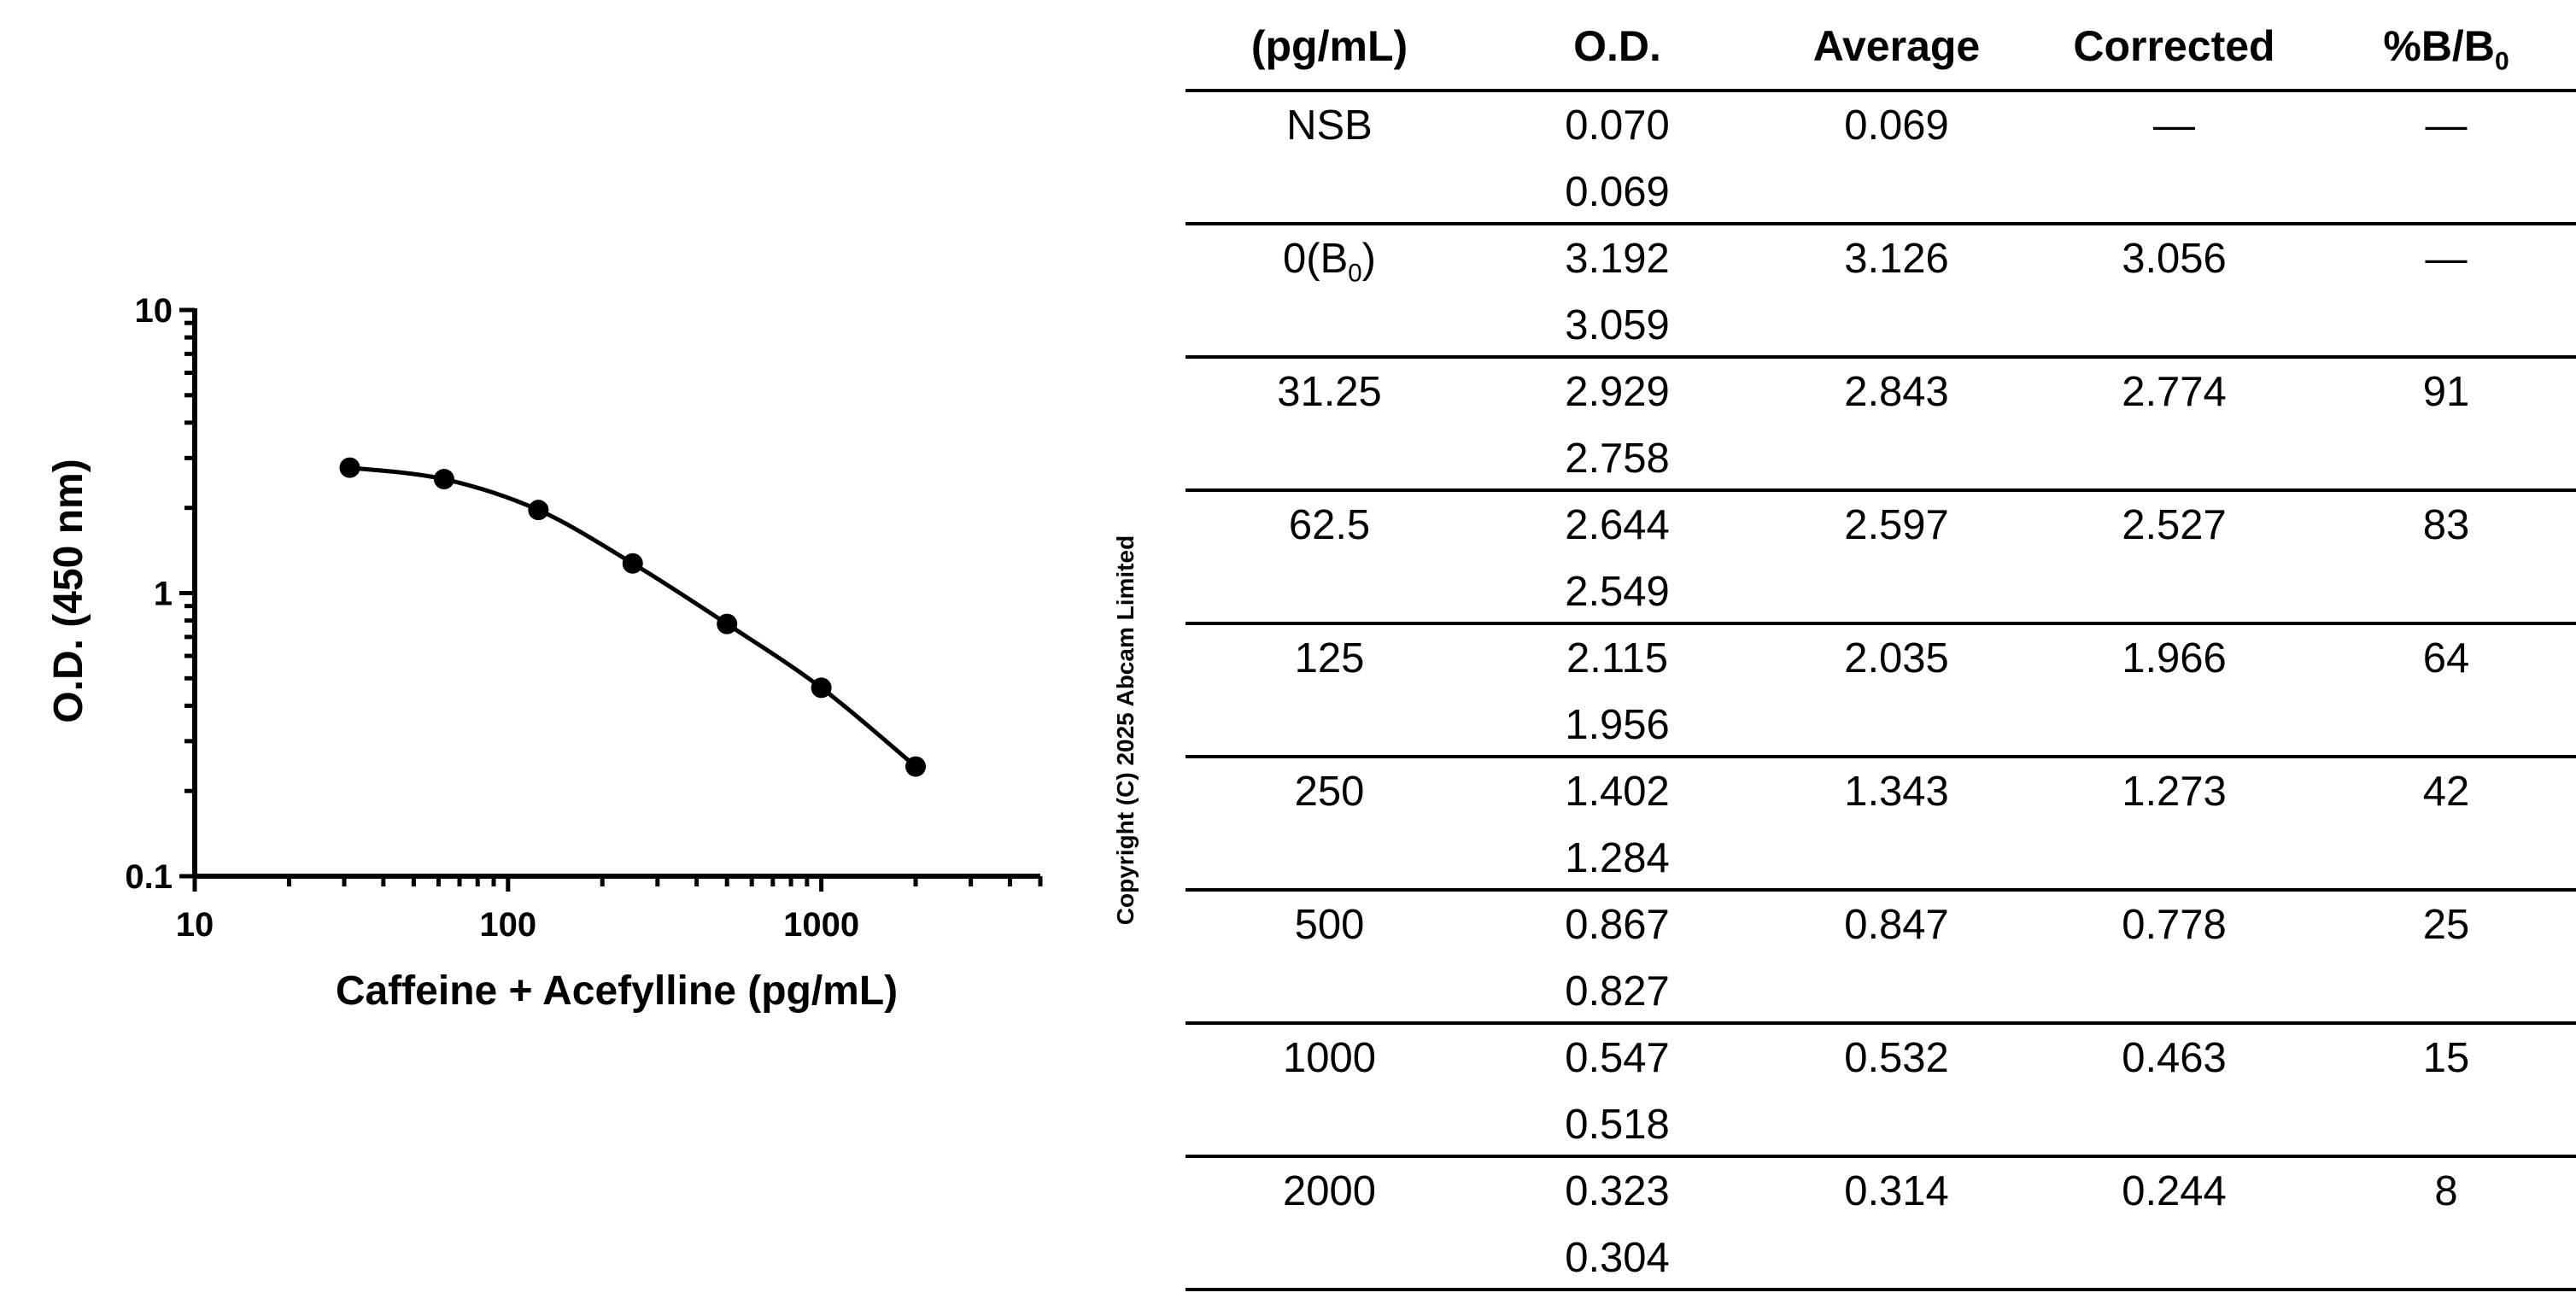 Image resolution: width=2576 pixels, height=1316 pixels. What do you see at coordinates (1896, 392) in the screenshot?
I see `average-value: 2.843` at bounding box center [1896, 392].